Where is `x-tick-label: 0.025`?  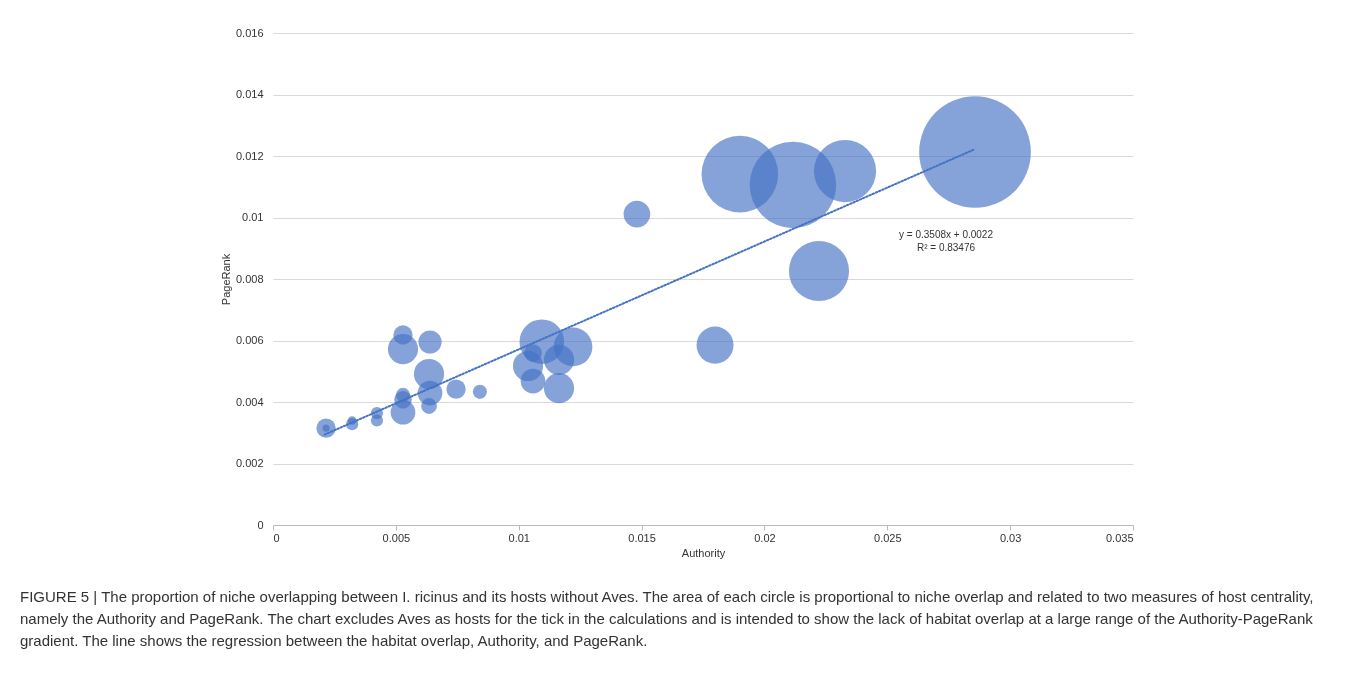
x-tick-label: 0.025 is located at coordinates (888, 537).